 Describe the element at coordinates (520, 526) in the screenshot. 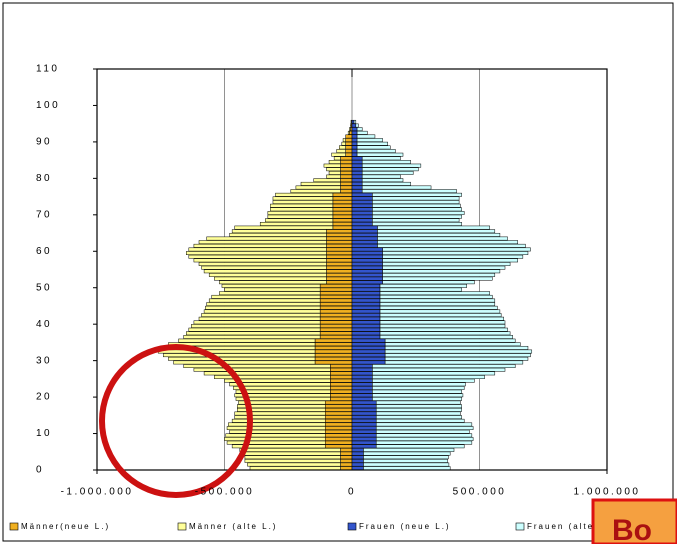

I see `legend-swatch` at that location.